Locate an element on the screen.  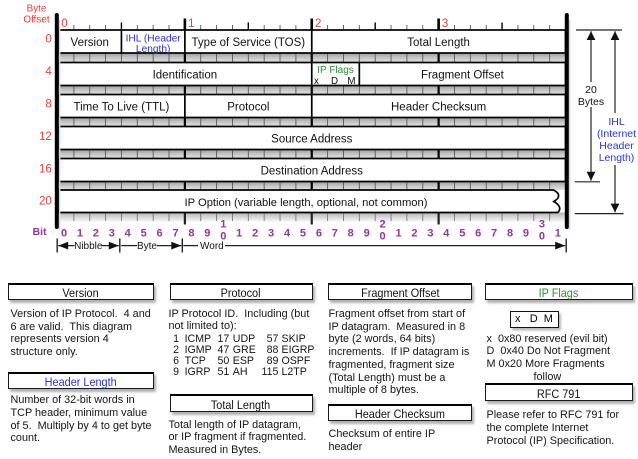
svg-text: 16 is located at coordinates (45, 169).